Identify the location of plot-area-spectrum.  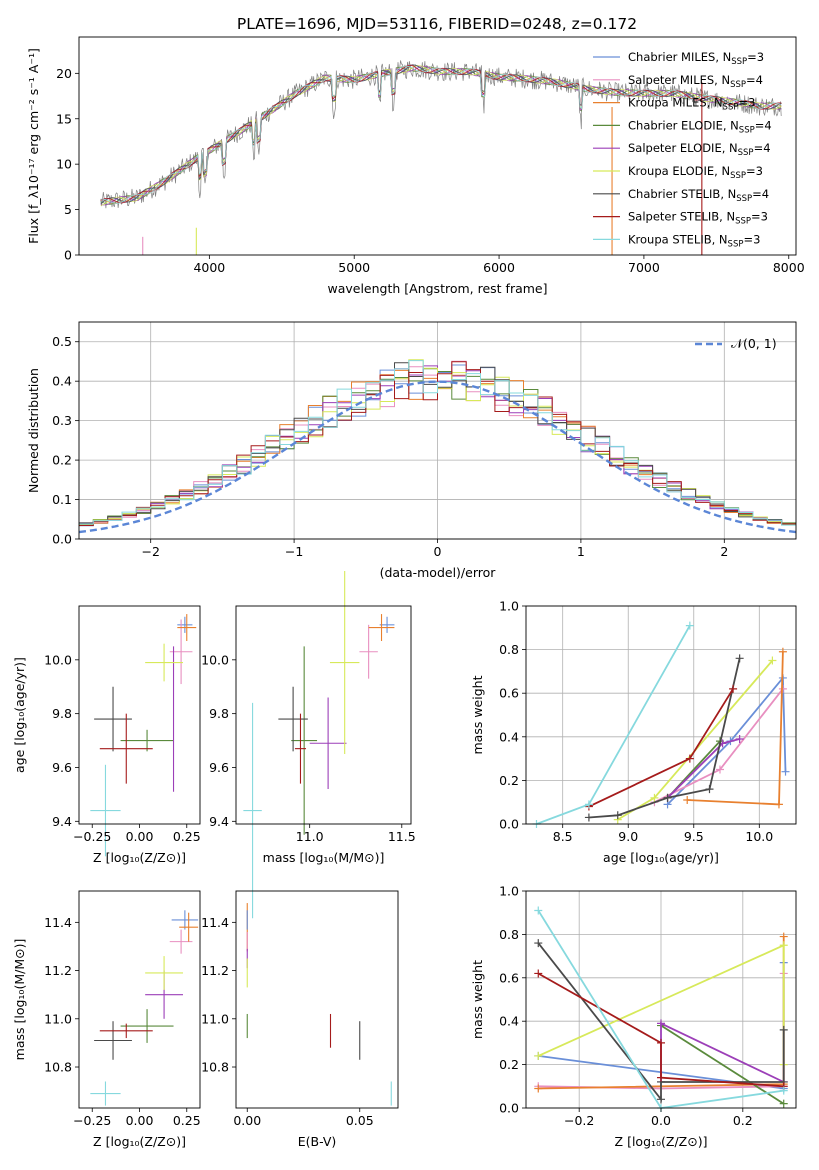
(441, 157).